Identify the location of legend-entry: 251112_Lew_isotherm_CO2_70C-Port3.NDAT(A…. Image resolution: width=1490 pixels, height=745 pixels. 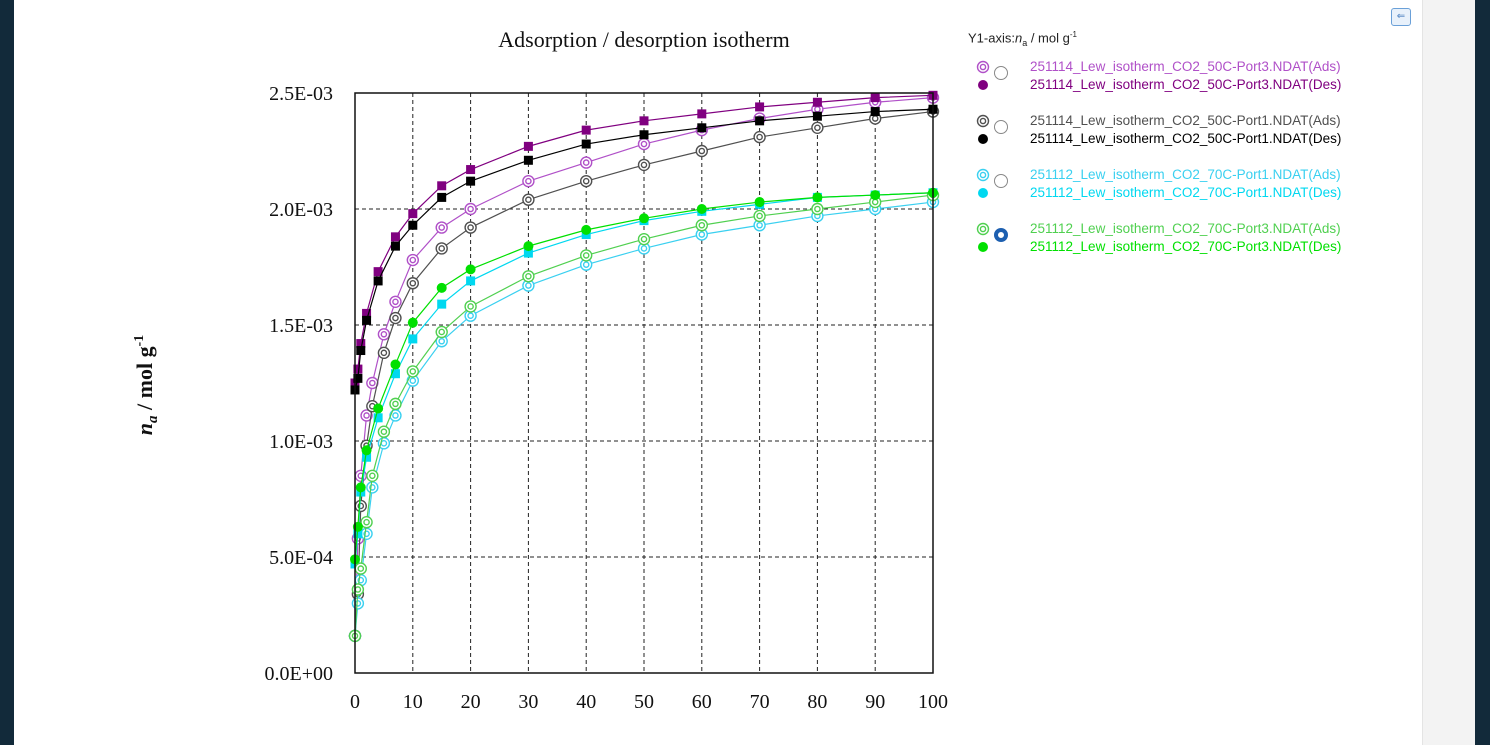
(1193, 229).